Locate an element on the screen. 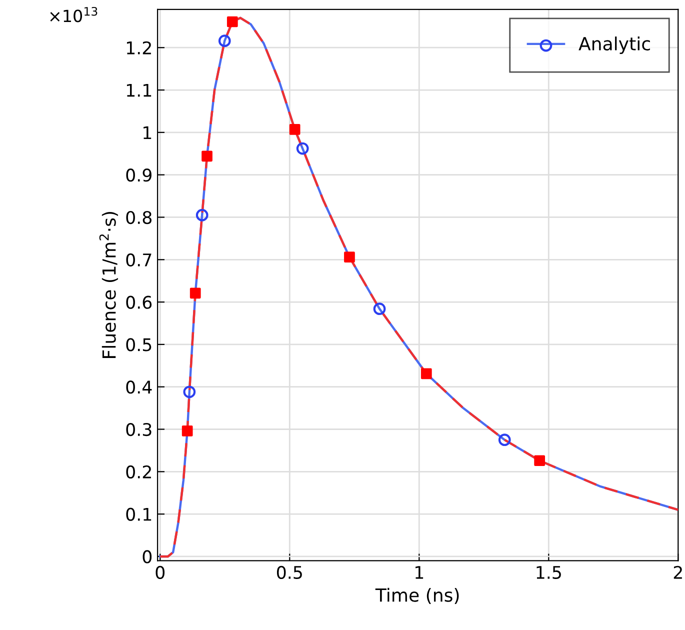 The width and height of the screenshot is (685, 630). text: ×10$^{13}$ is located at coordinates (74, 14).